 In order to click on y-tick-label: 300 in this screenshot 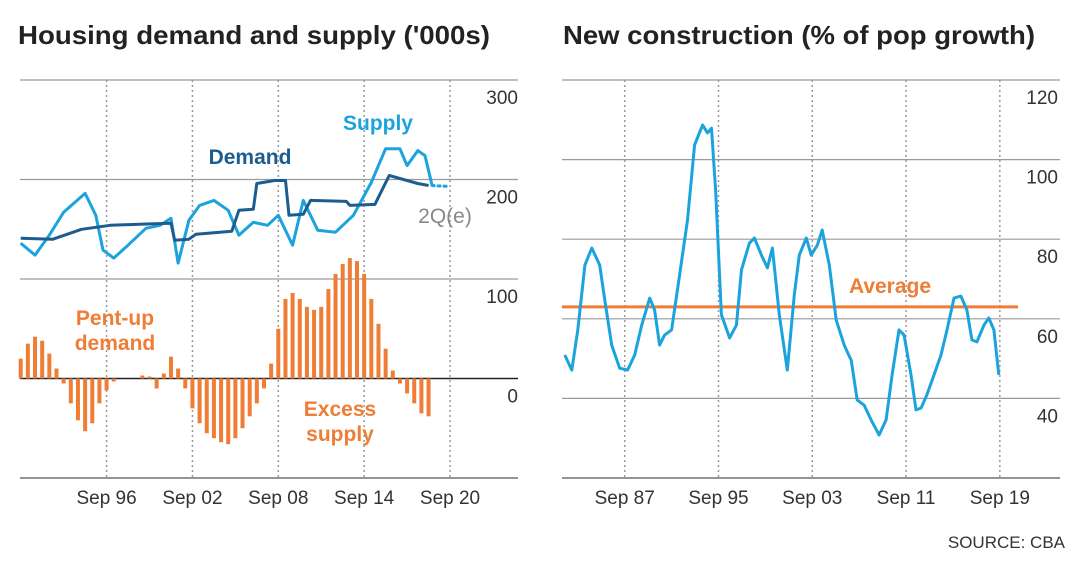, I will do `click(502, 98)`.